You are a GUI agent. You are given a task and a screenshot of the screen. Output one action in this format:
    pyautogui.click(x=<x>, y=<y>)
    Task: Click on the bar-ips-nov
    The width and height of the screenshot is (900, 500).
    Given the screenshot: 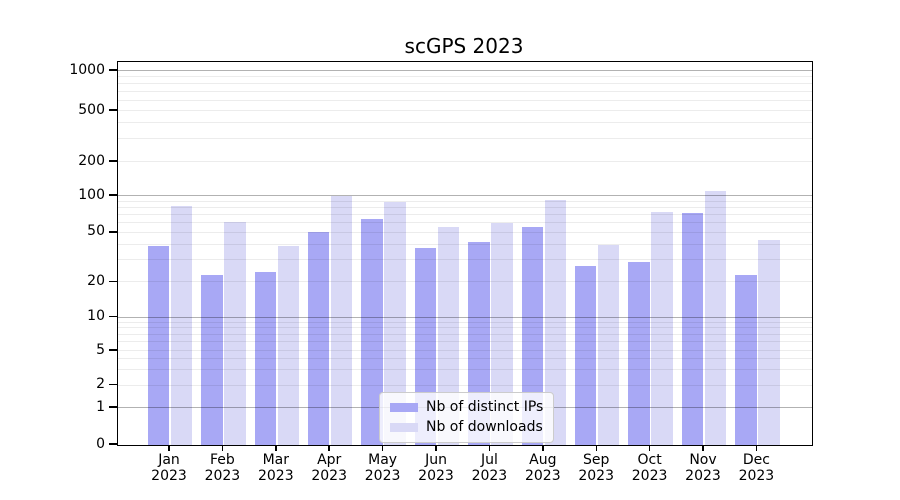 What is the action you would take?
    pyautogui.click(x=692, y=328)
    